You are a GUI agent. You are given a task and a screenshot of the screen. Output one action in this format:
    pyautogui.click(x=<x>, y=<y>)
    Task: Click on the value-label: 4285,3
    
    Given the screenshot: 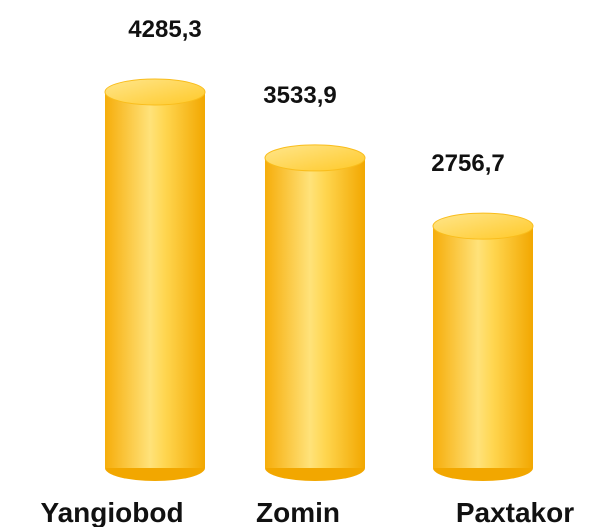 What is the action you would take?
    pyautogui.click(x=164, y=29)
    